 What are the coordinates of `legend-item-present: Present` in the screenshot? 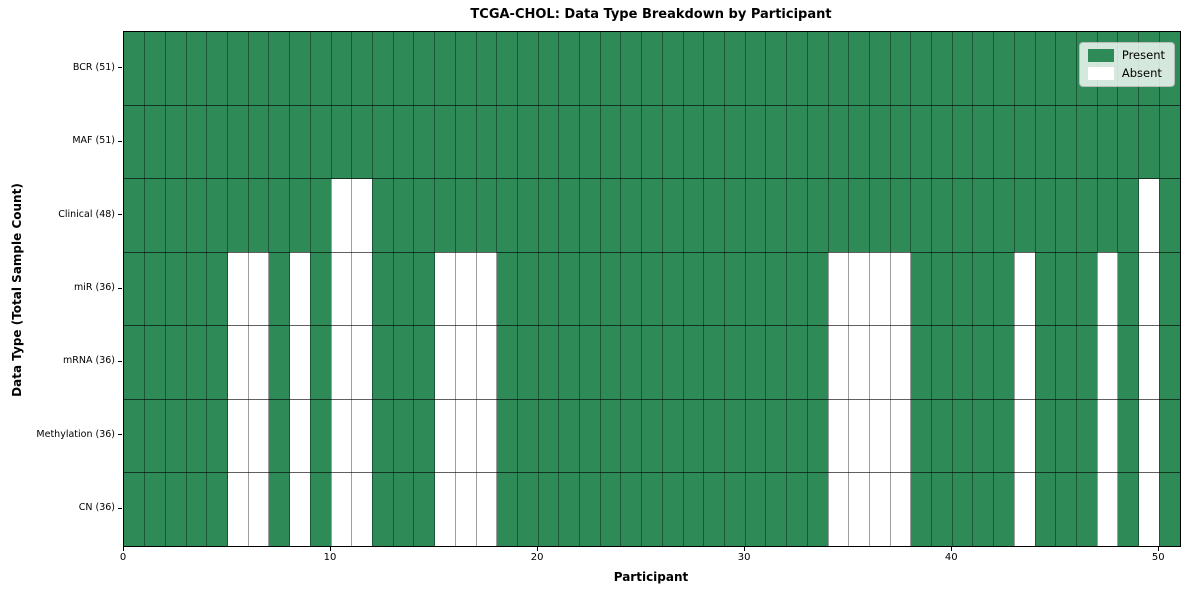 It's located at (1126, 55).